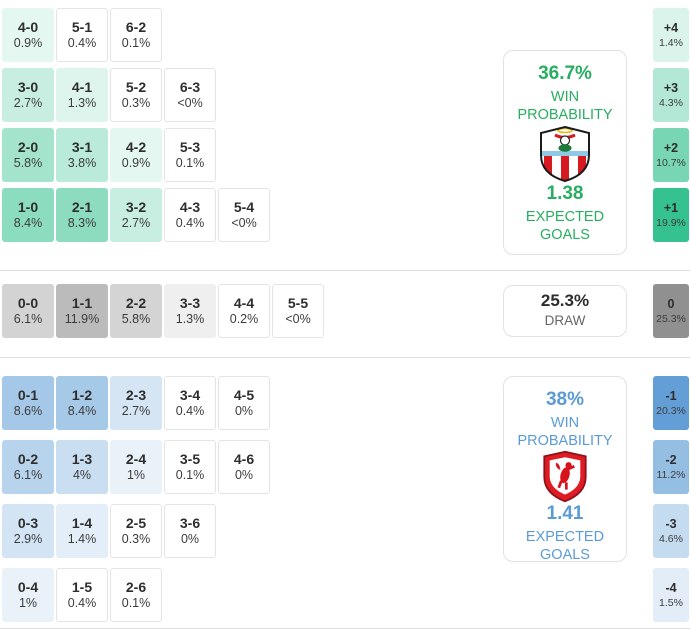 The image size is (690, 631). I want to click on home-scoreline-row: 3-0 2.7% 4-1 1.3% 5-2 0.3% 6-3 <0%, so click(109, 95).